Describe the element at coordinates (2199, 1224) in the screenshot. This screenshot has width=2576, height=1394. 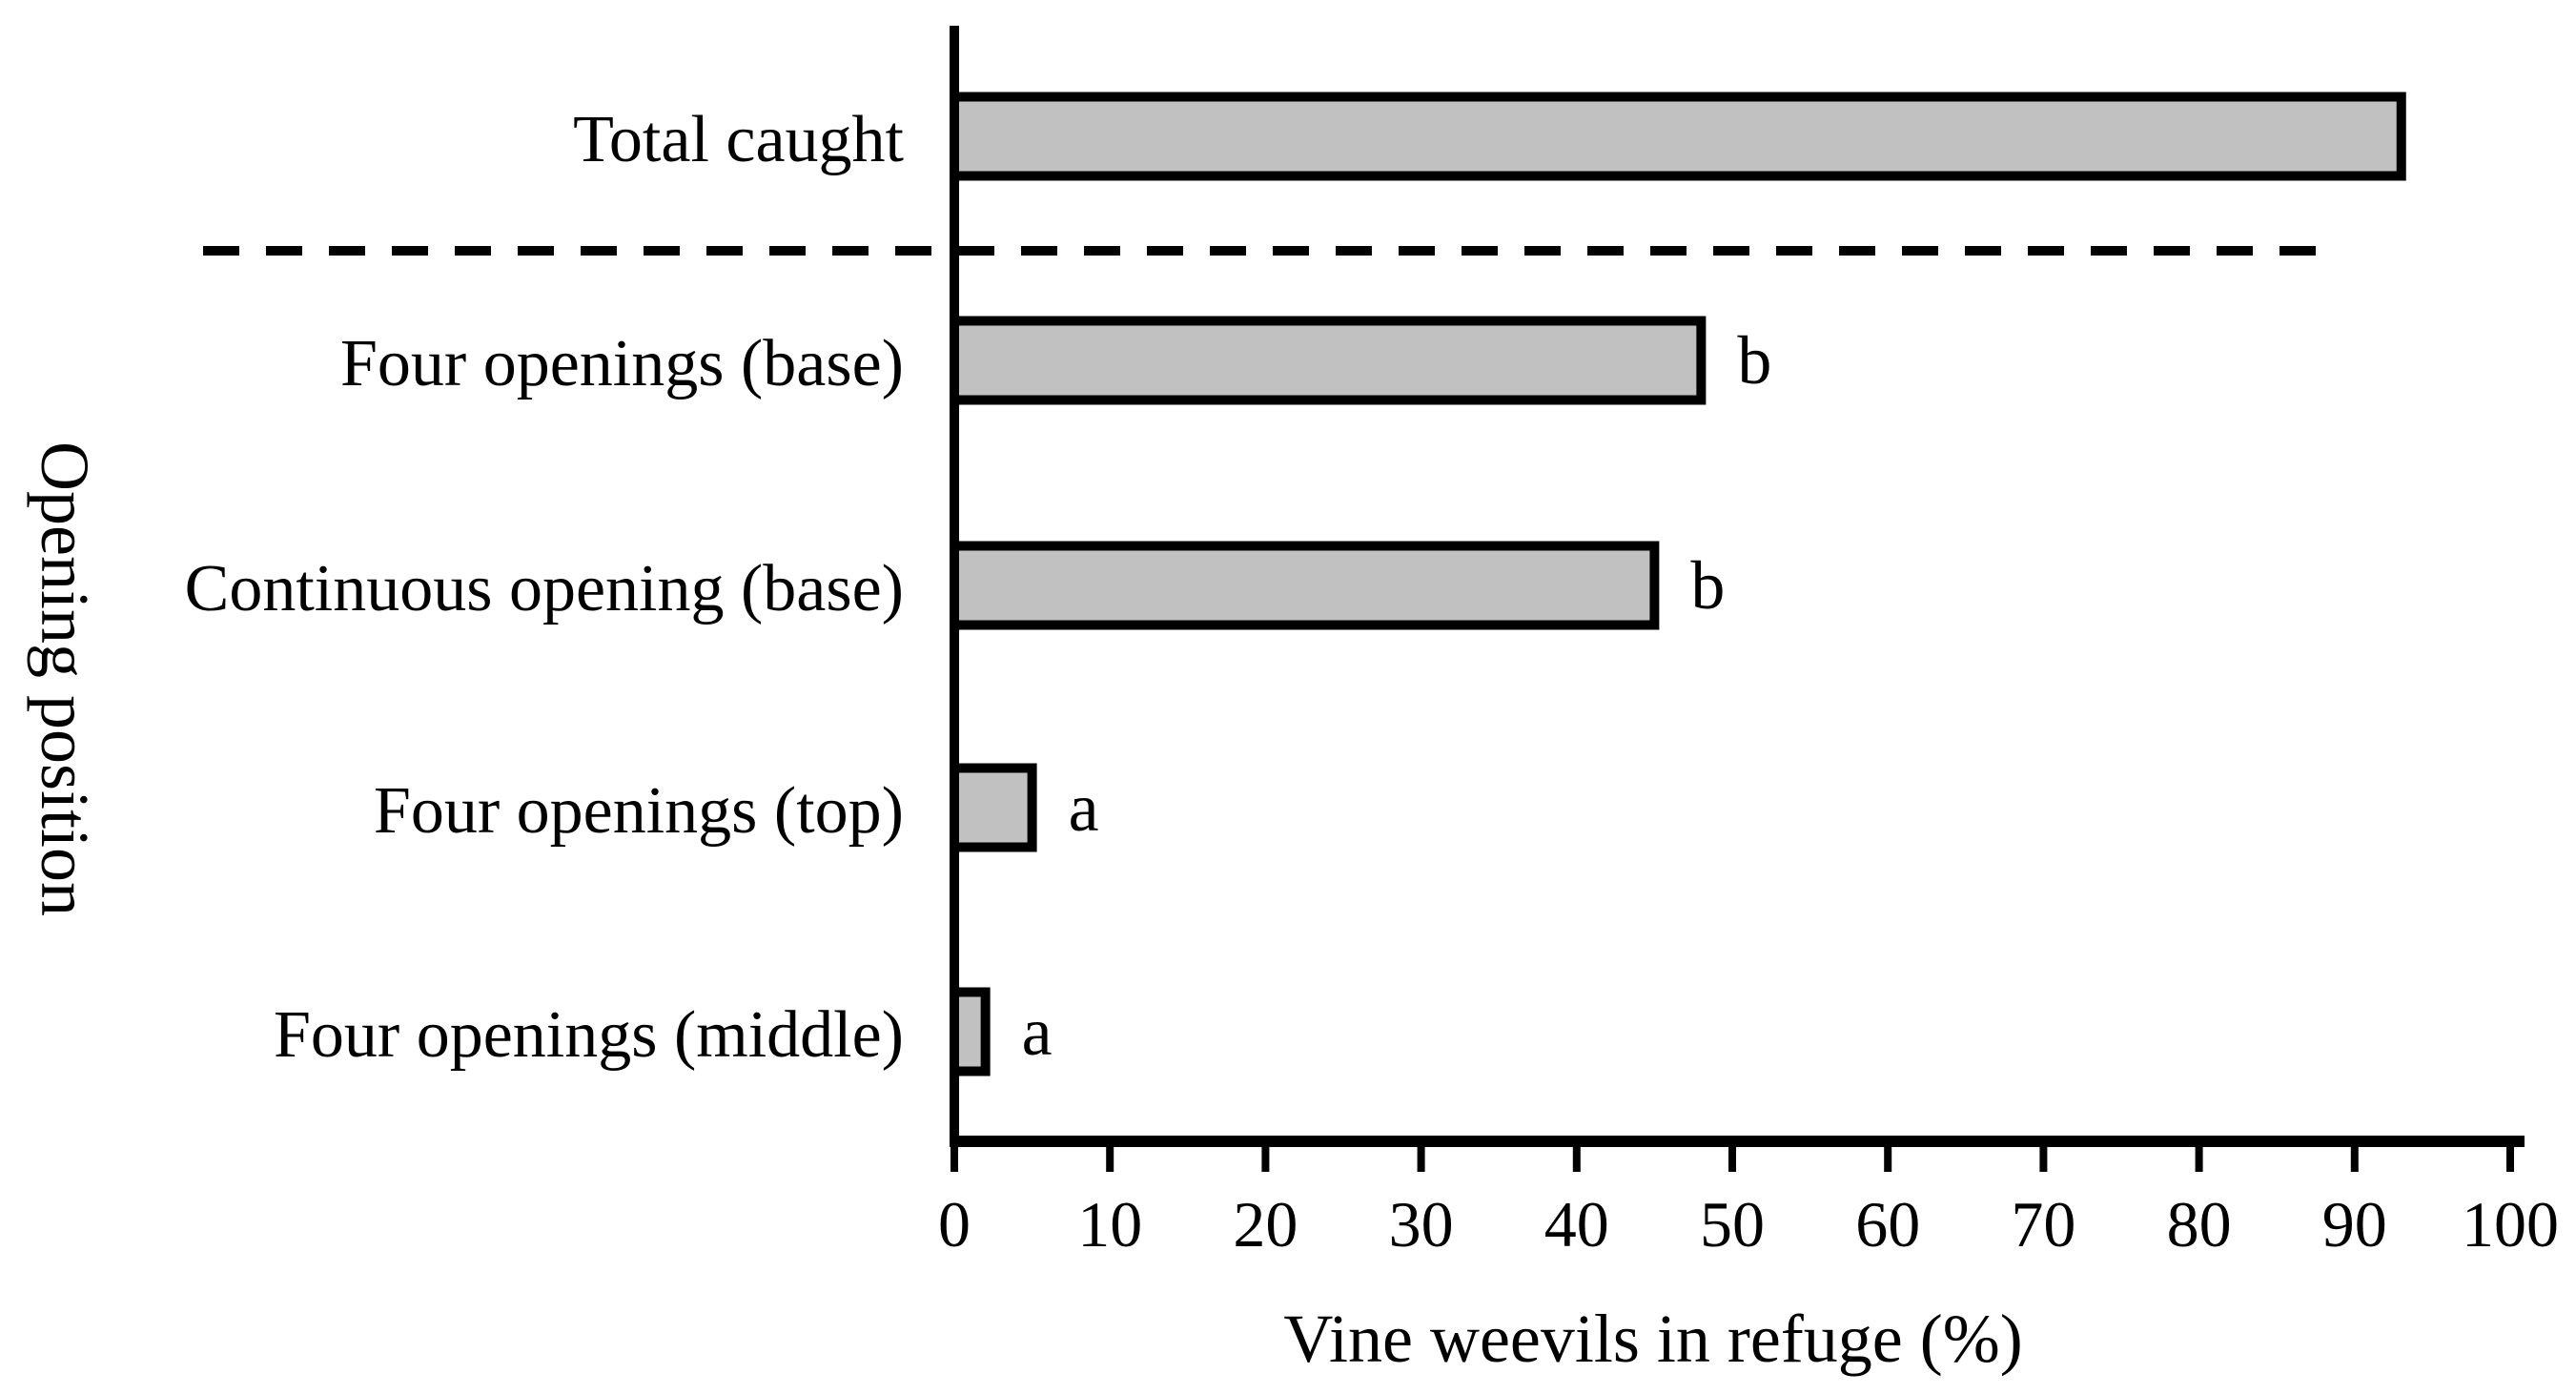
I see `x-tick-label: 80` at that location.